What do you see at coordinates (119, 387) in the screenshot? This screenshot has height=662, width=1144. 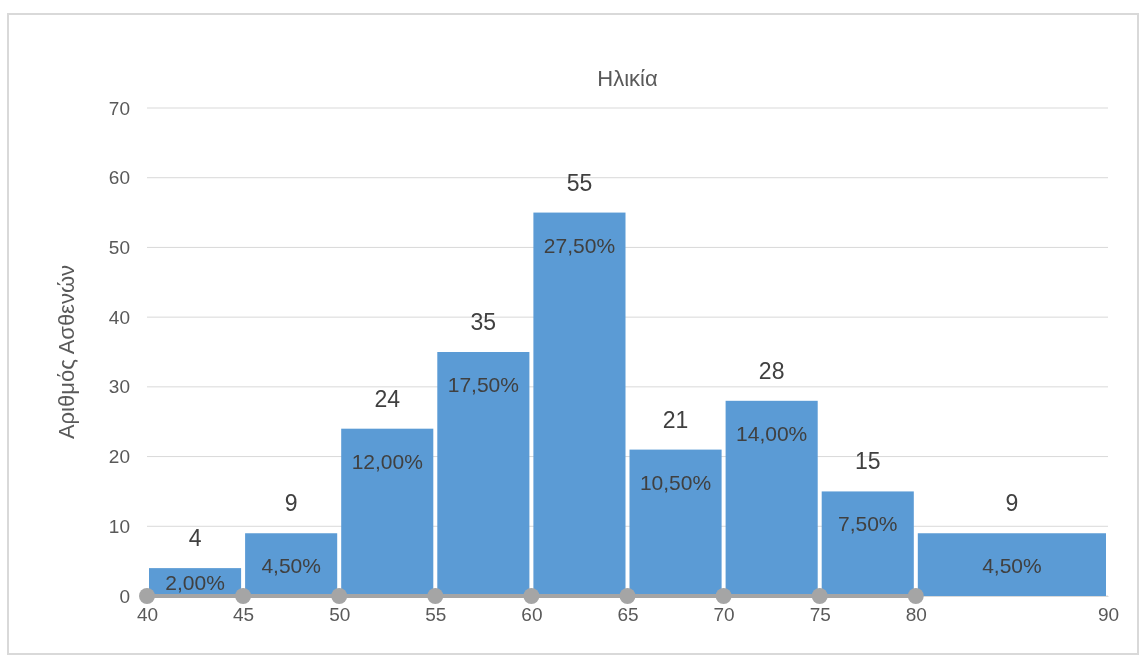 I see `y-tick-label: 30` at bounding box center [119, 387].